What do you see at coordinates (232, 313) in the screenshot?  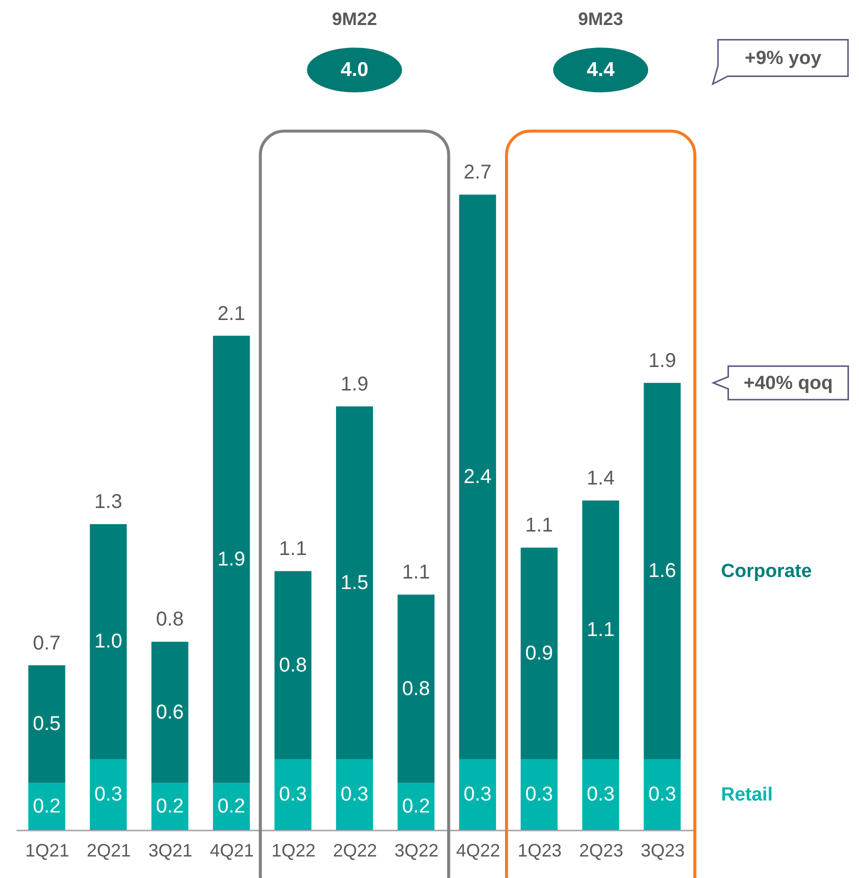 I see `total-label: 2.1` at bounding box center [232, 313].